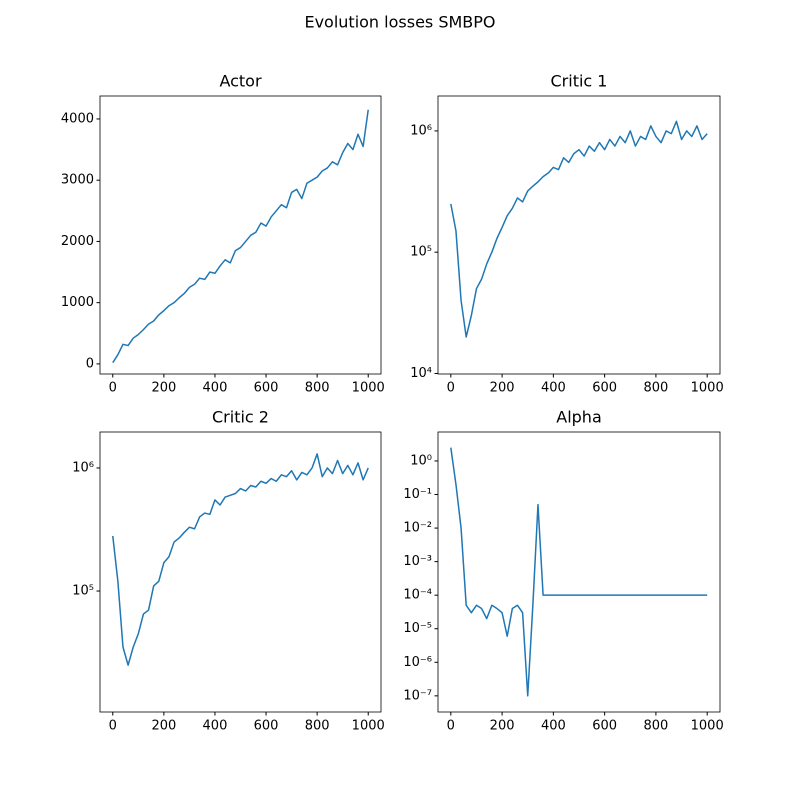 This screenshot has width=800, height=800. Describe the element at coordinates (579, 81) in the screenshot. I see `subplot-title: Critic 1` at that location.